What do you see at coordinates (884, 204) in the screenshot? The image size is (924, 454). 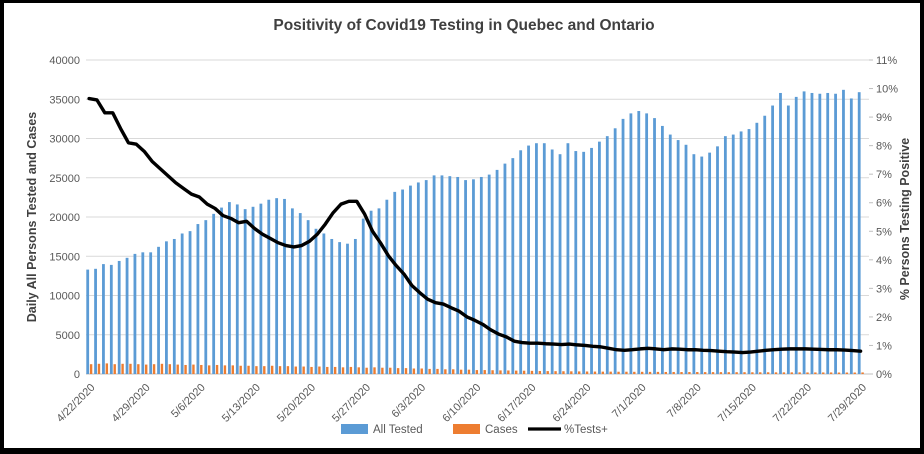 I see `right-tick-label: 6%` at bounding box center [884, 204].